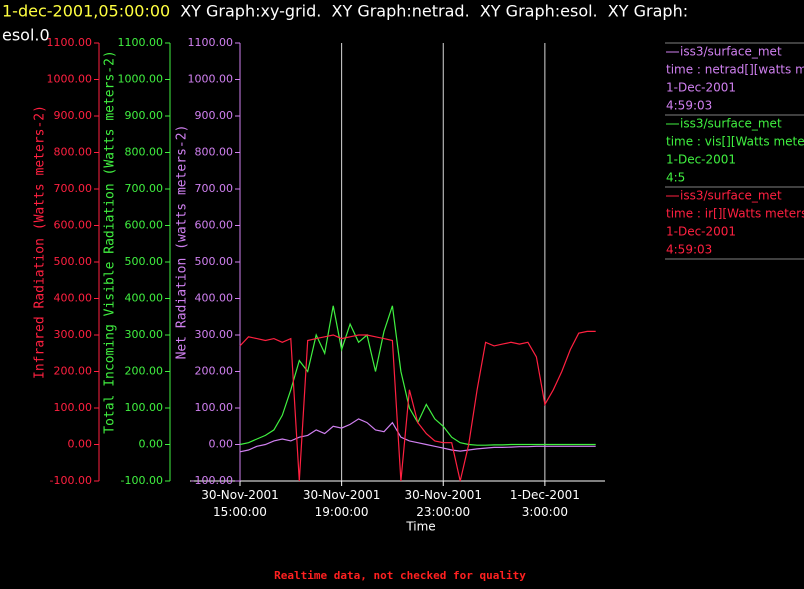  I want to click on timestamp: 1-dec-2001,05:00:00, so click(86, 11).